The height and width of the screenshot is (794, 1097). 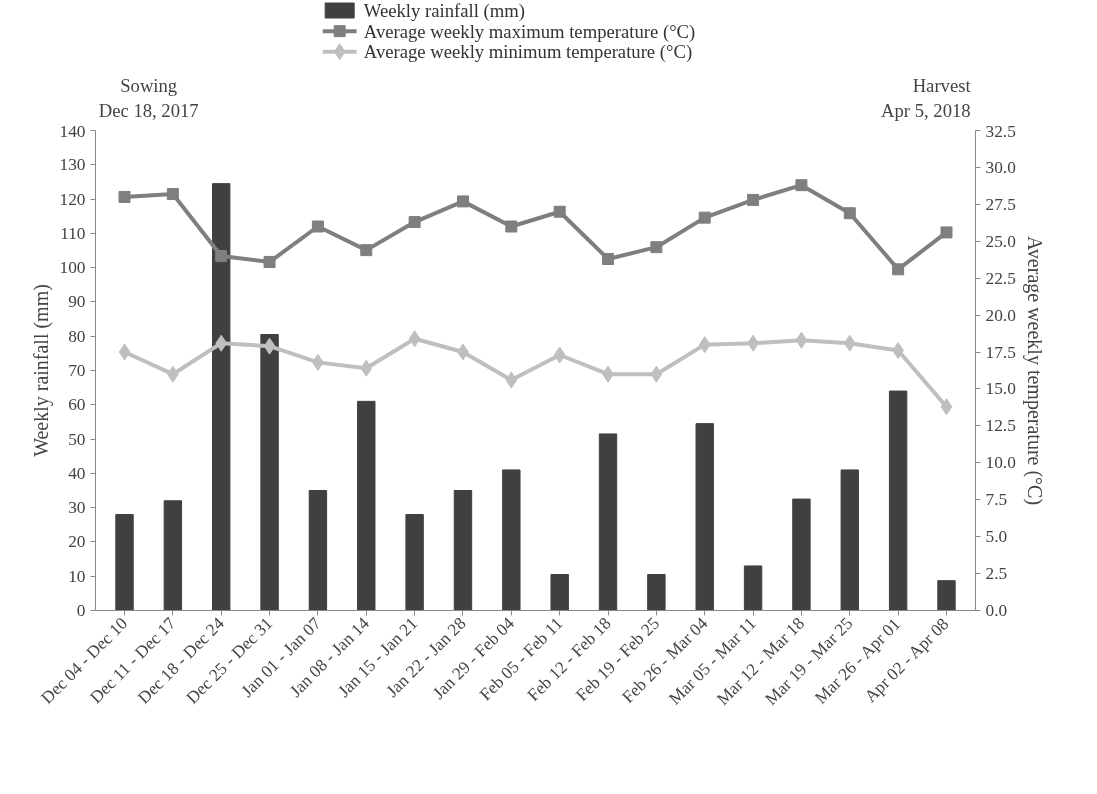 I want to click on y2-tick-label: 30.0, so click(x=1000, y=167).